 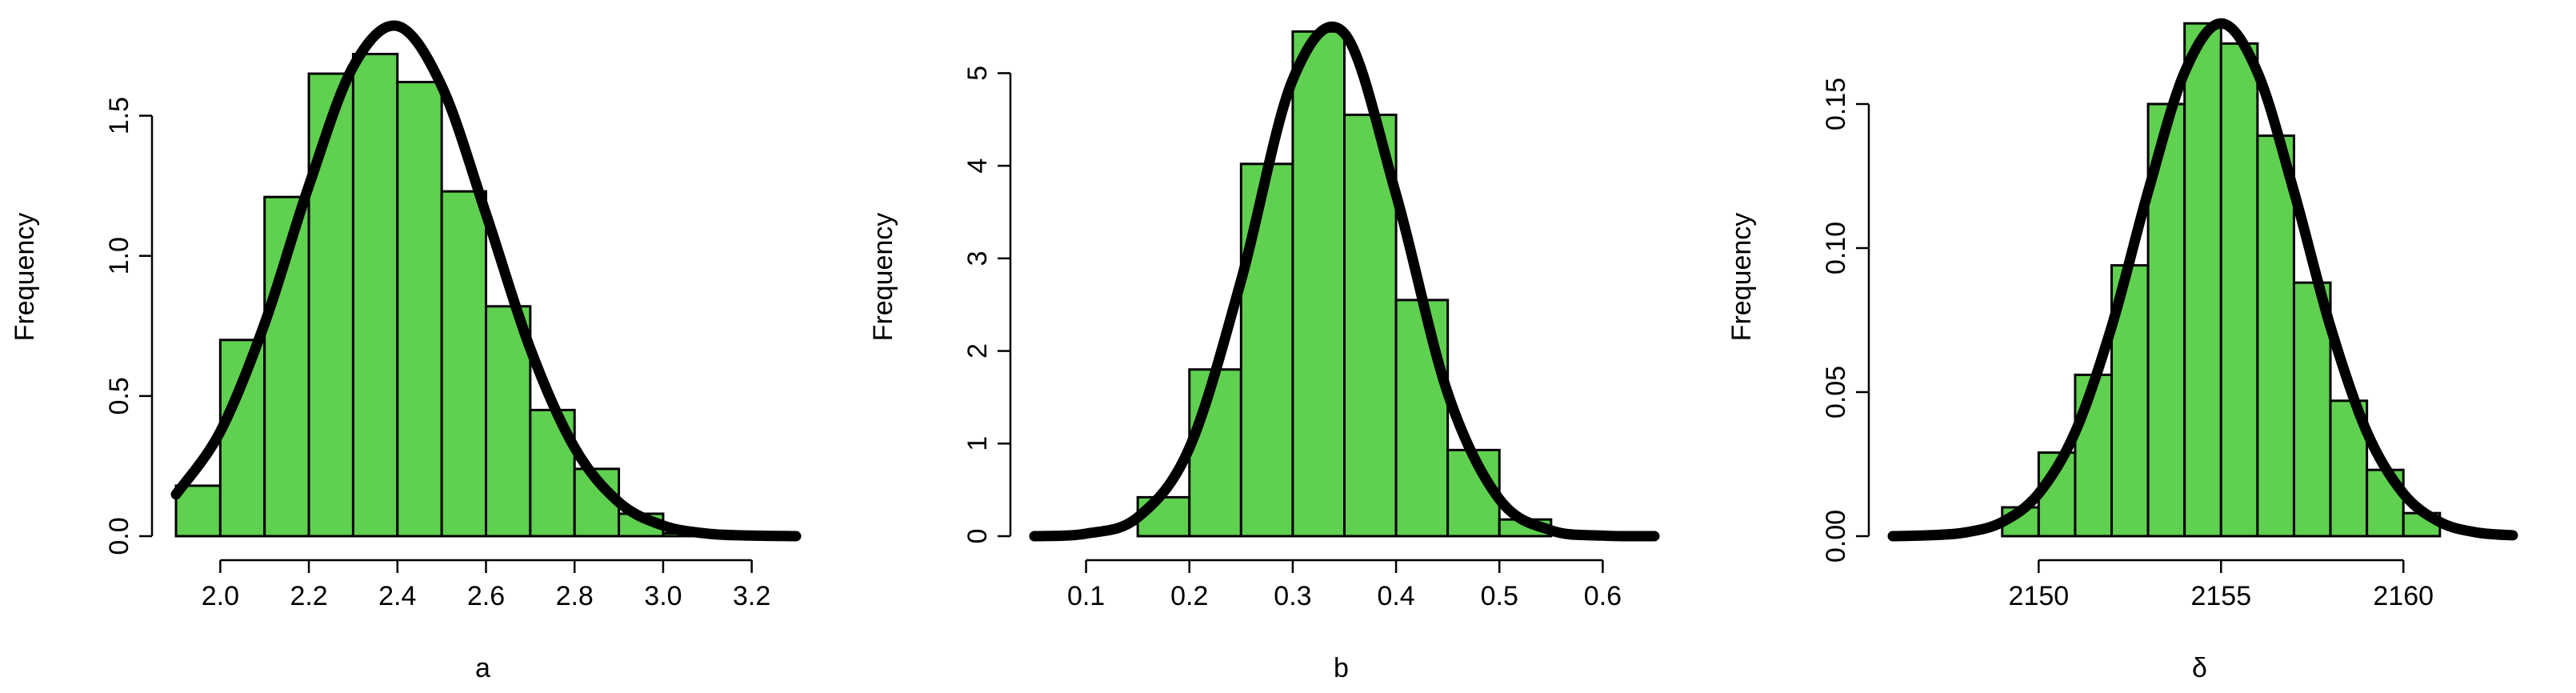 I want to click on y-tick-label: 0.0, so click(x=119, y=536).